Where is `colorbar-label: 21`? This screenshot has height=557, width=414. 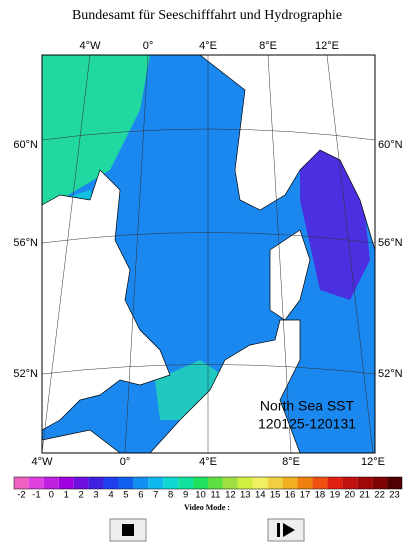 colorbar-label: 21 is located at coordinates (364, 495).